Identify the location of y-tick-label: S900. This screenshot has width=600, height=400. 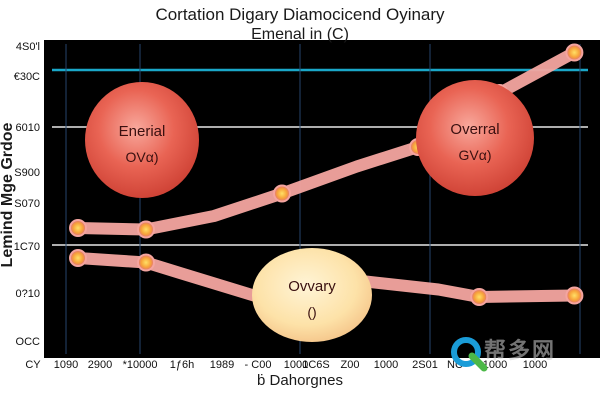
(27, 173).